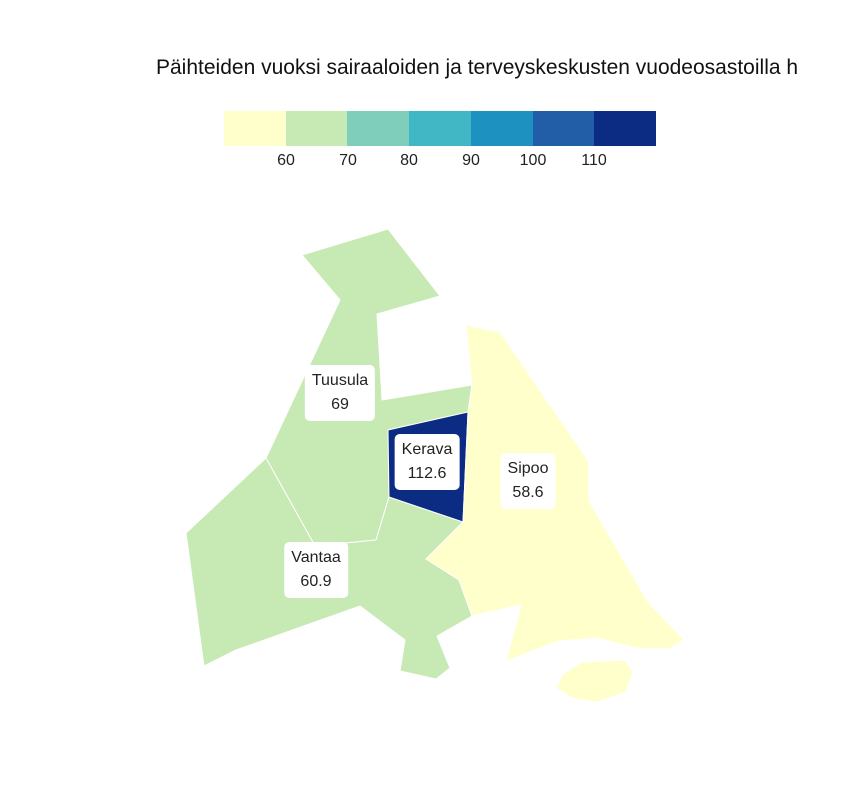 This screenshot has width=864, height=792. What do you see at coordinates (471, 160) in the screenshot?
I see `legend-tick: 90` at bounding box center [471, 160].